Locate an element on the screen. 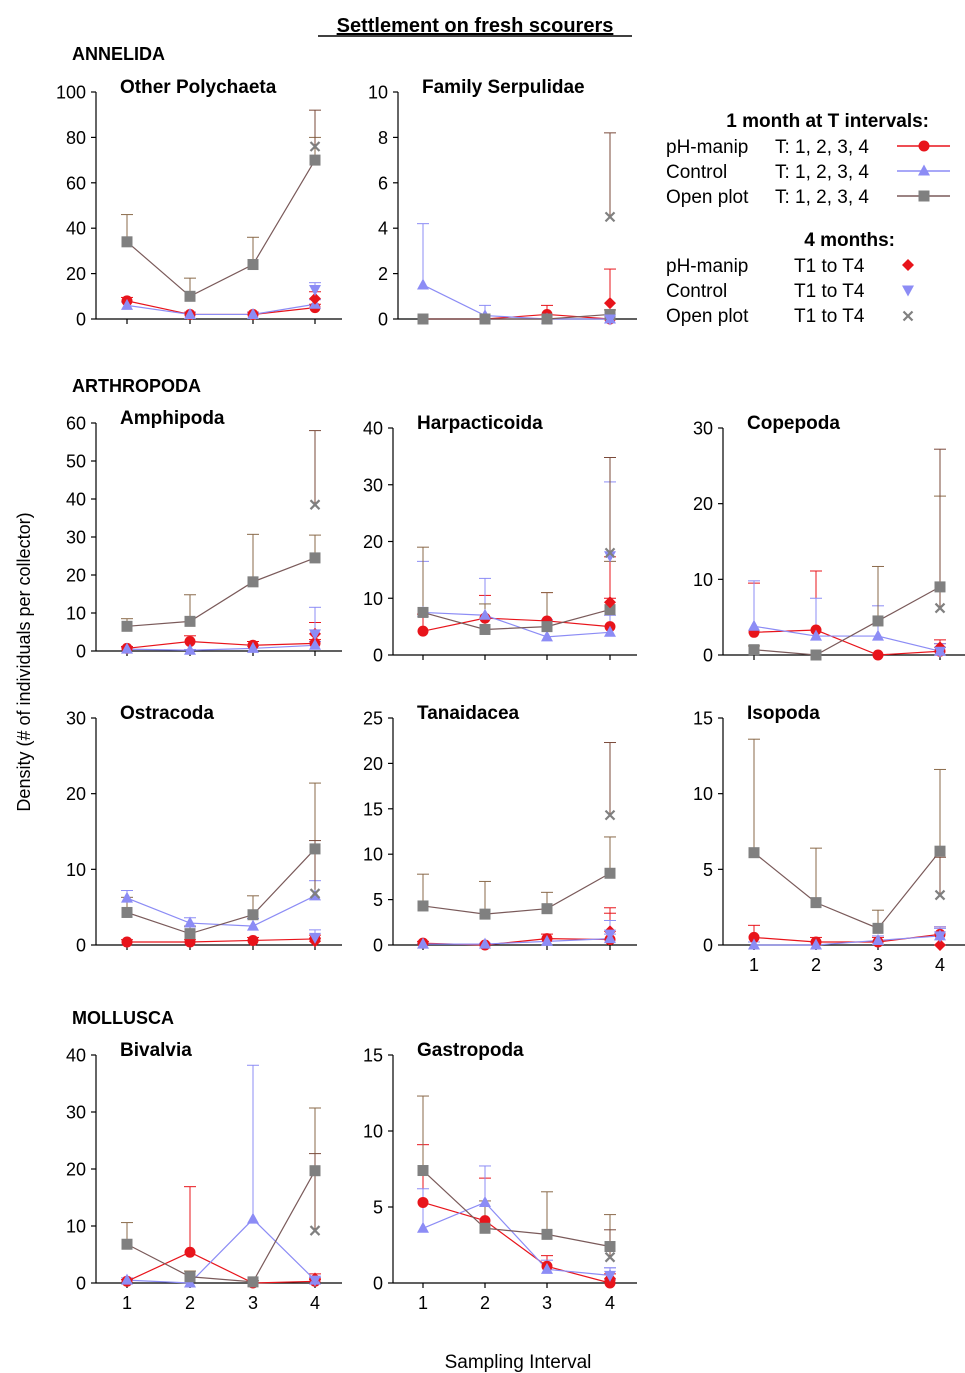  y-tick-label: 50 is located at coordinates (76, 462).